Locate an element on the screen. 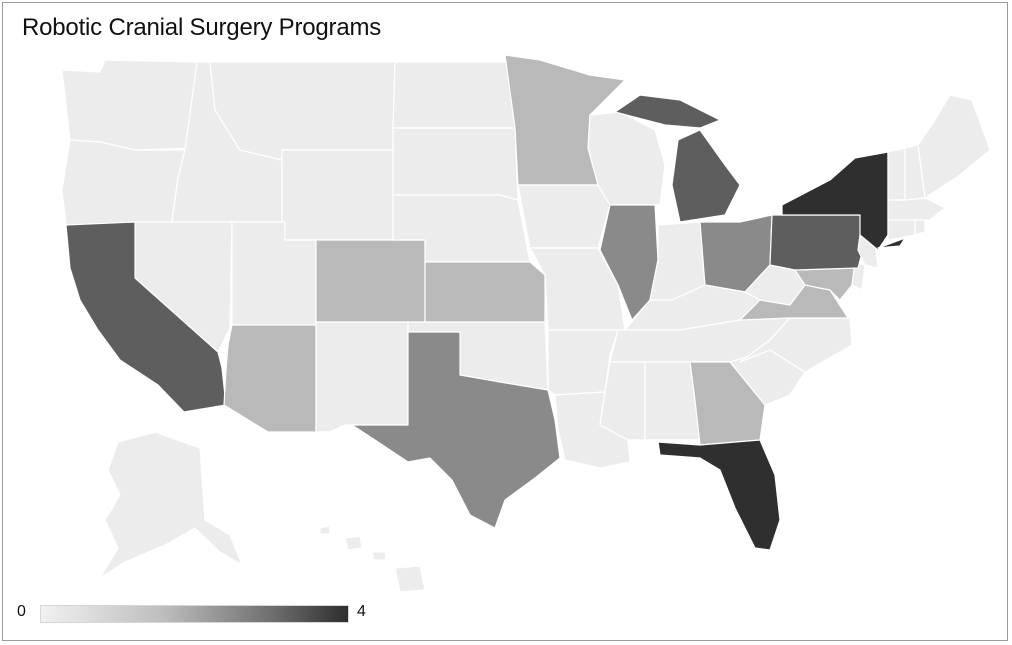  state-VT is located at coordinates (896, 174).